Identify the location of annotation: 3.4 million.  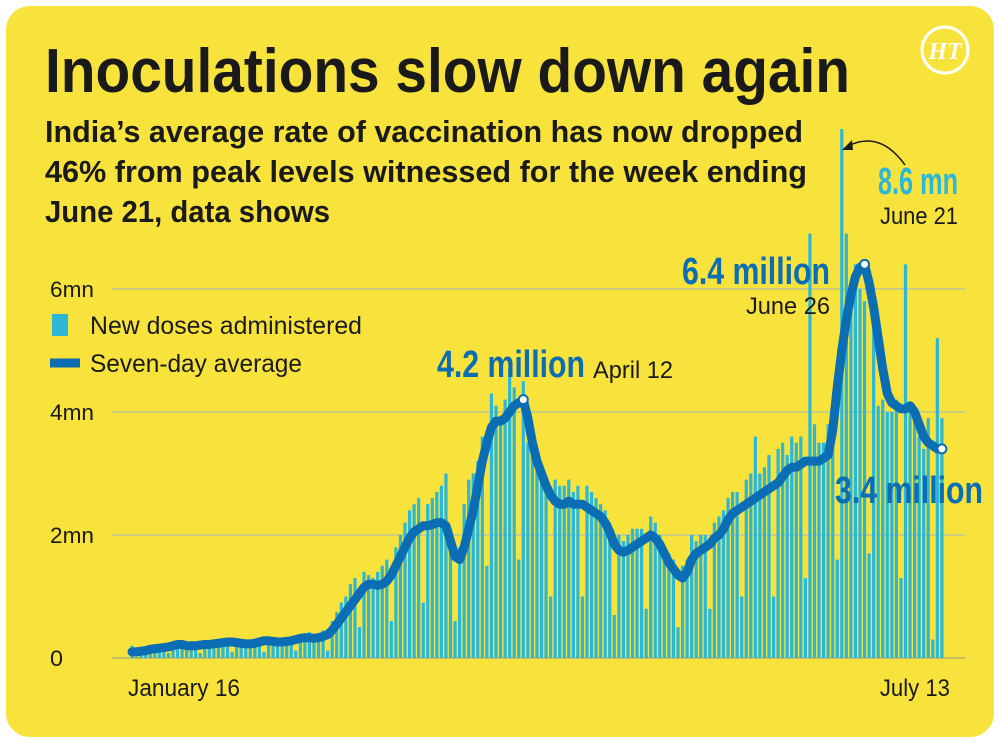
(909, 491).